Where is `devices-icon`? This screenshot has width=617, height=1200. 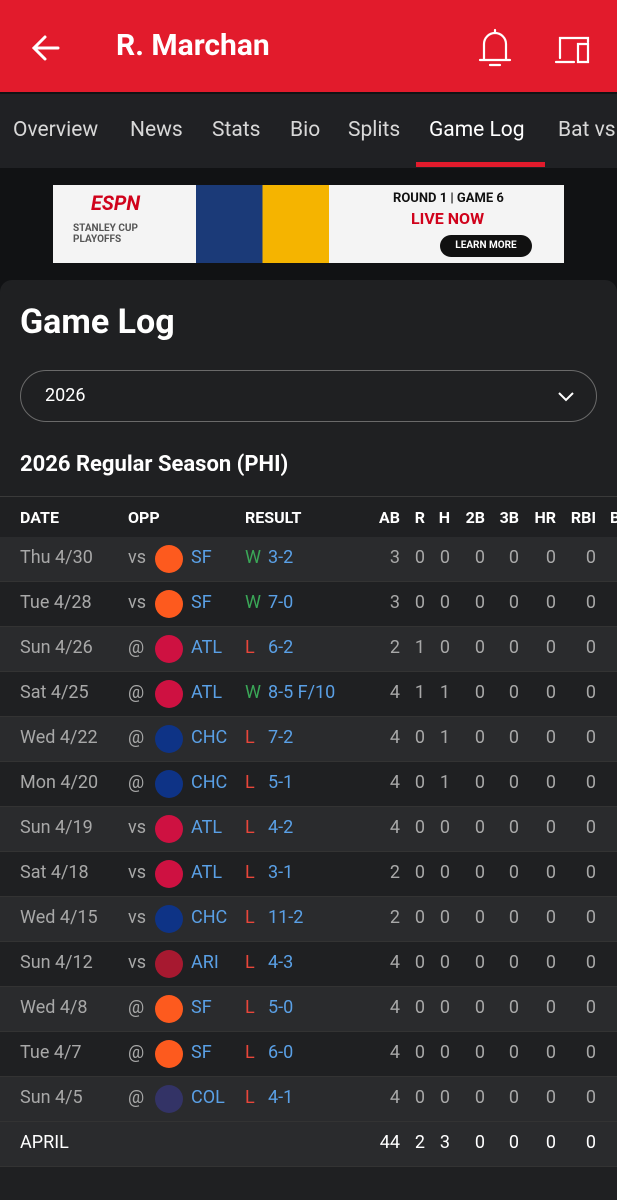
devices-icon is located at coordinates (572, 50).